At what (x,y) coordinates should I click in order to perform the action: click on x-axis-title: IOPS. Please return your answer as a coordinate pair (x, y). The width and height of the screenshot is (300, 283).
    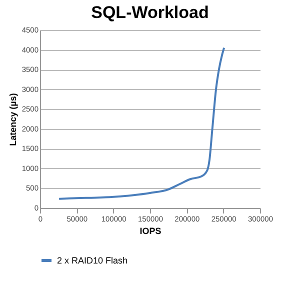
    Looking at the image, I should click on (151, 231).